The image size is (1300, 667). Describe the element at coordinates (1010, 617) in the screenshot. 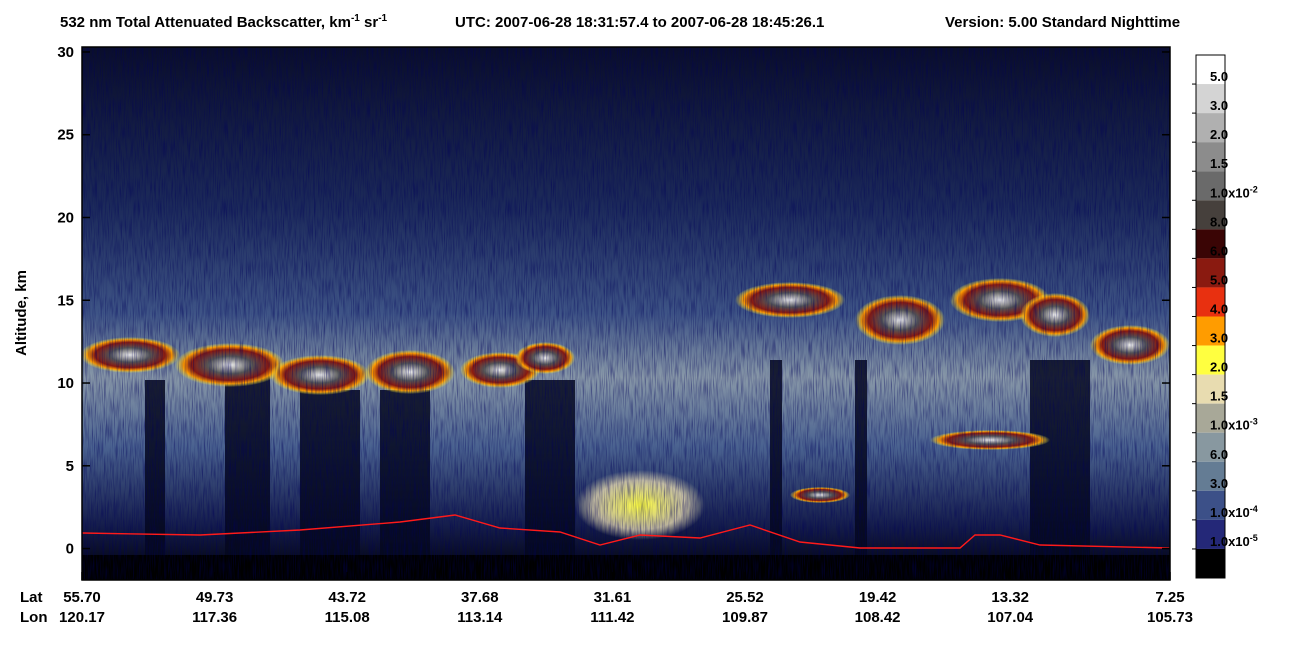

I see `lon-label: 107.04` at that location.